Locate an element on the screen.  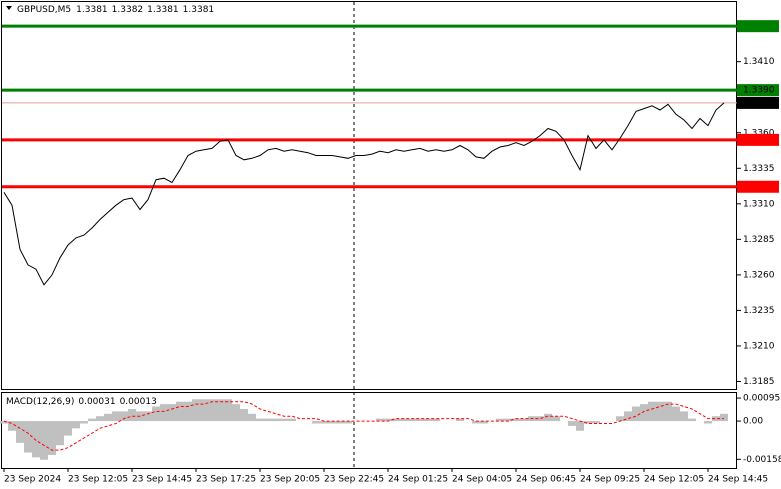
x-tick-label: 24 Sep 12:05 is located at coordinates (674, 480).